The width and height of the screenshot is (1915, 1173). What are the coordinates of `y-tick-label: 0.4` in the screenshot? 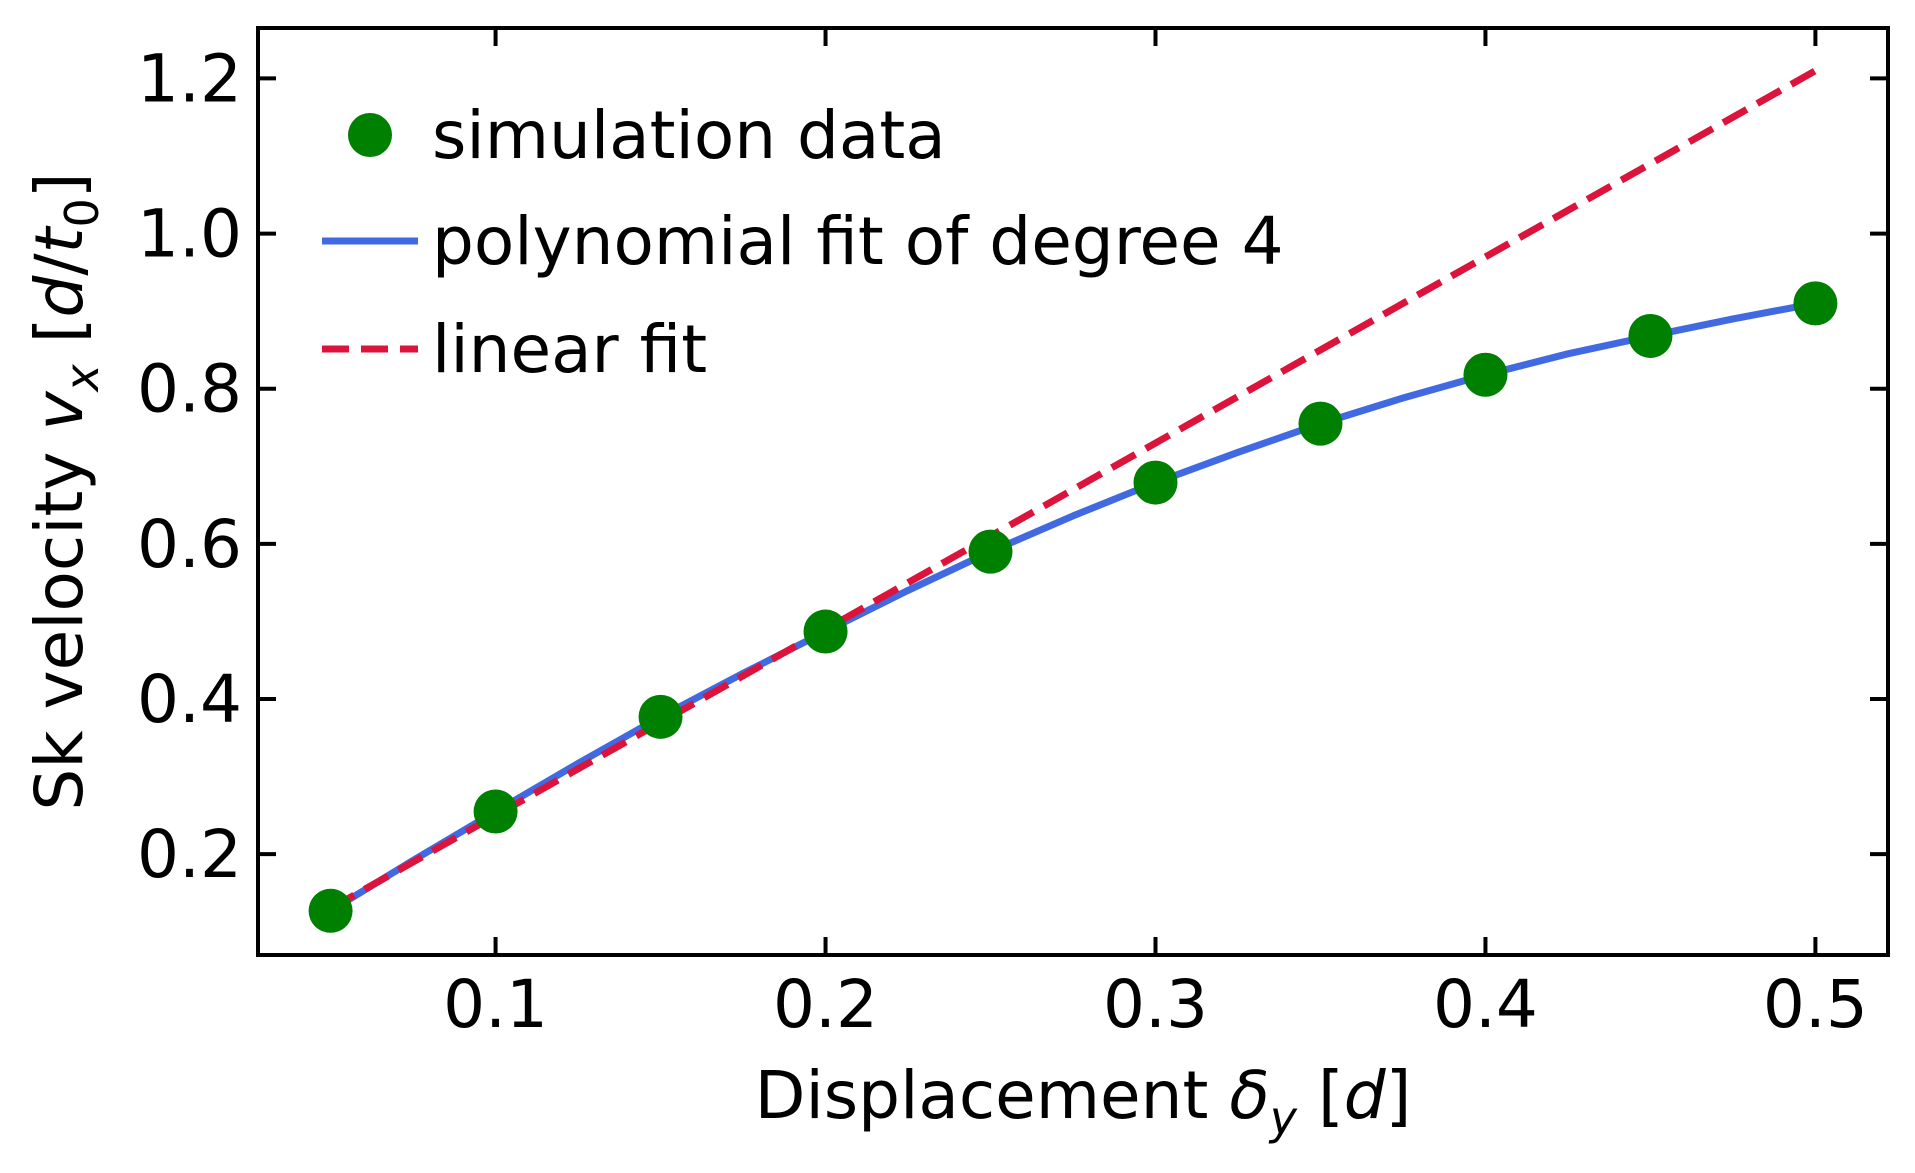 It's located at (189, 699).